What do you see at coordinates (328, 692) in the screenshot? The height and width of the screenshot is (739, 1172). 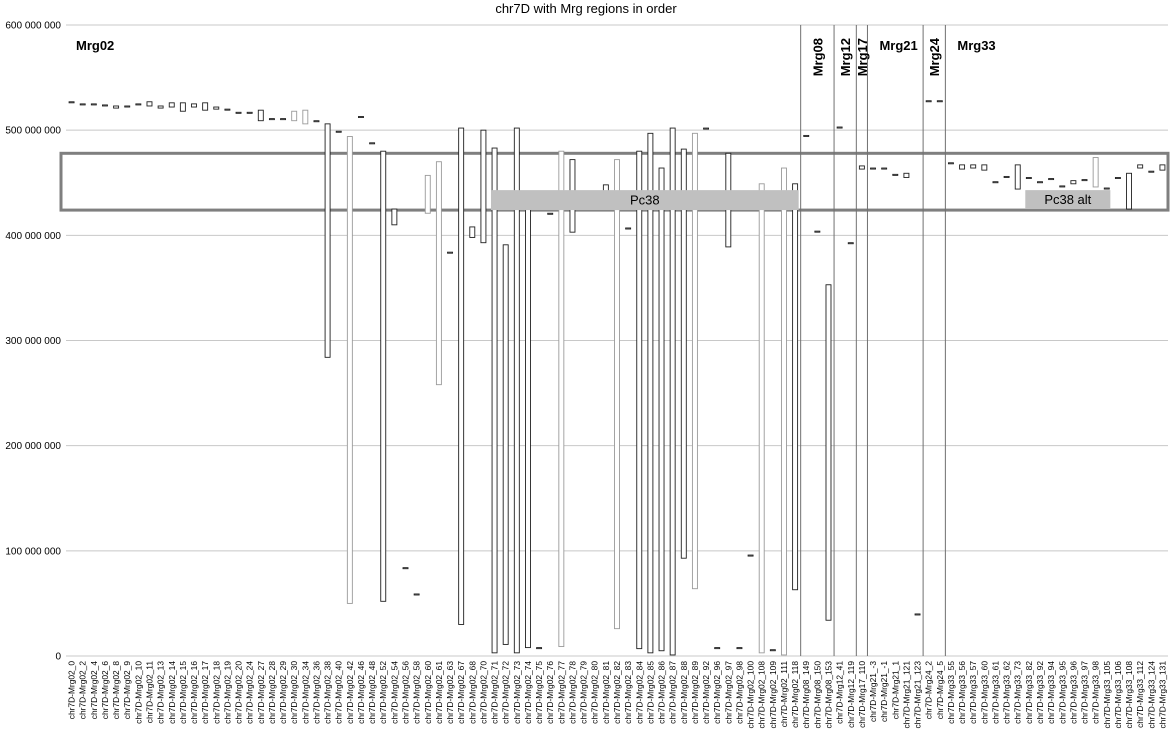 I see `x-tick-label: chr7D-Mrg02_38` at bounding box center [328, 692].